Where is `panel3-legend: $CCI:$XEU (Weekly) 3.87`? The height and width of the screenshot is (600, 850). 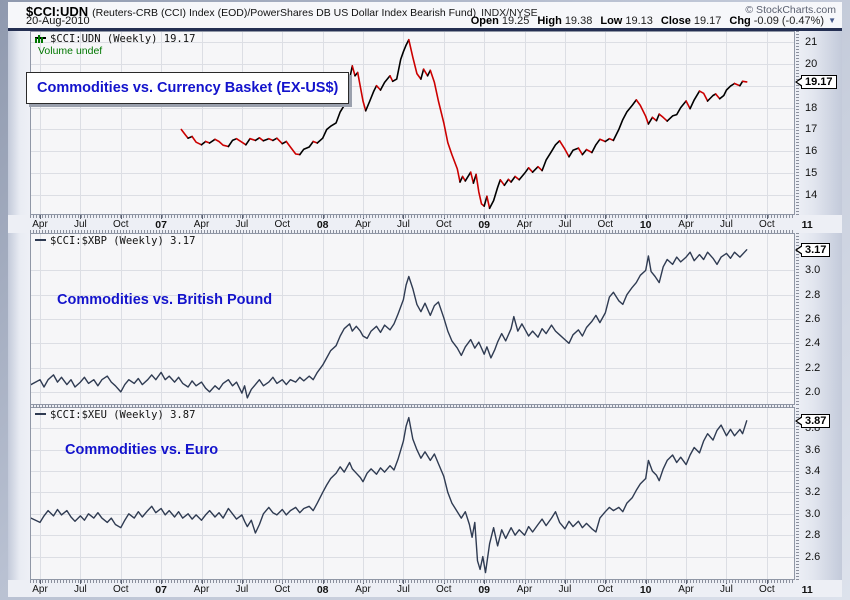 panel3-legend: $CCI:$XEU (Weekly) 3.87 is located at coordinates (115, 415).